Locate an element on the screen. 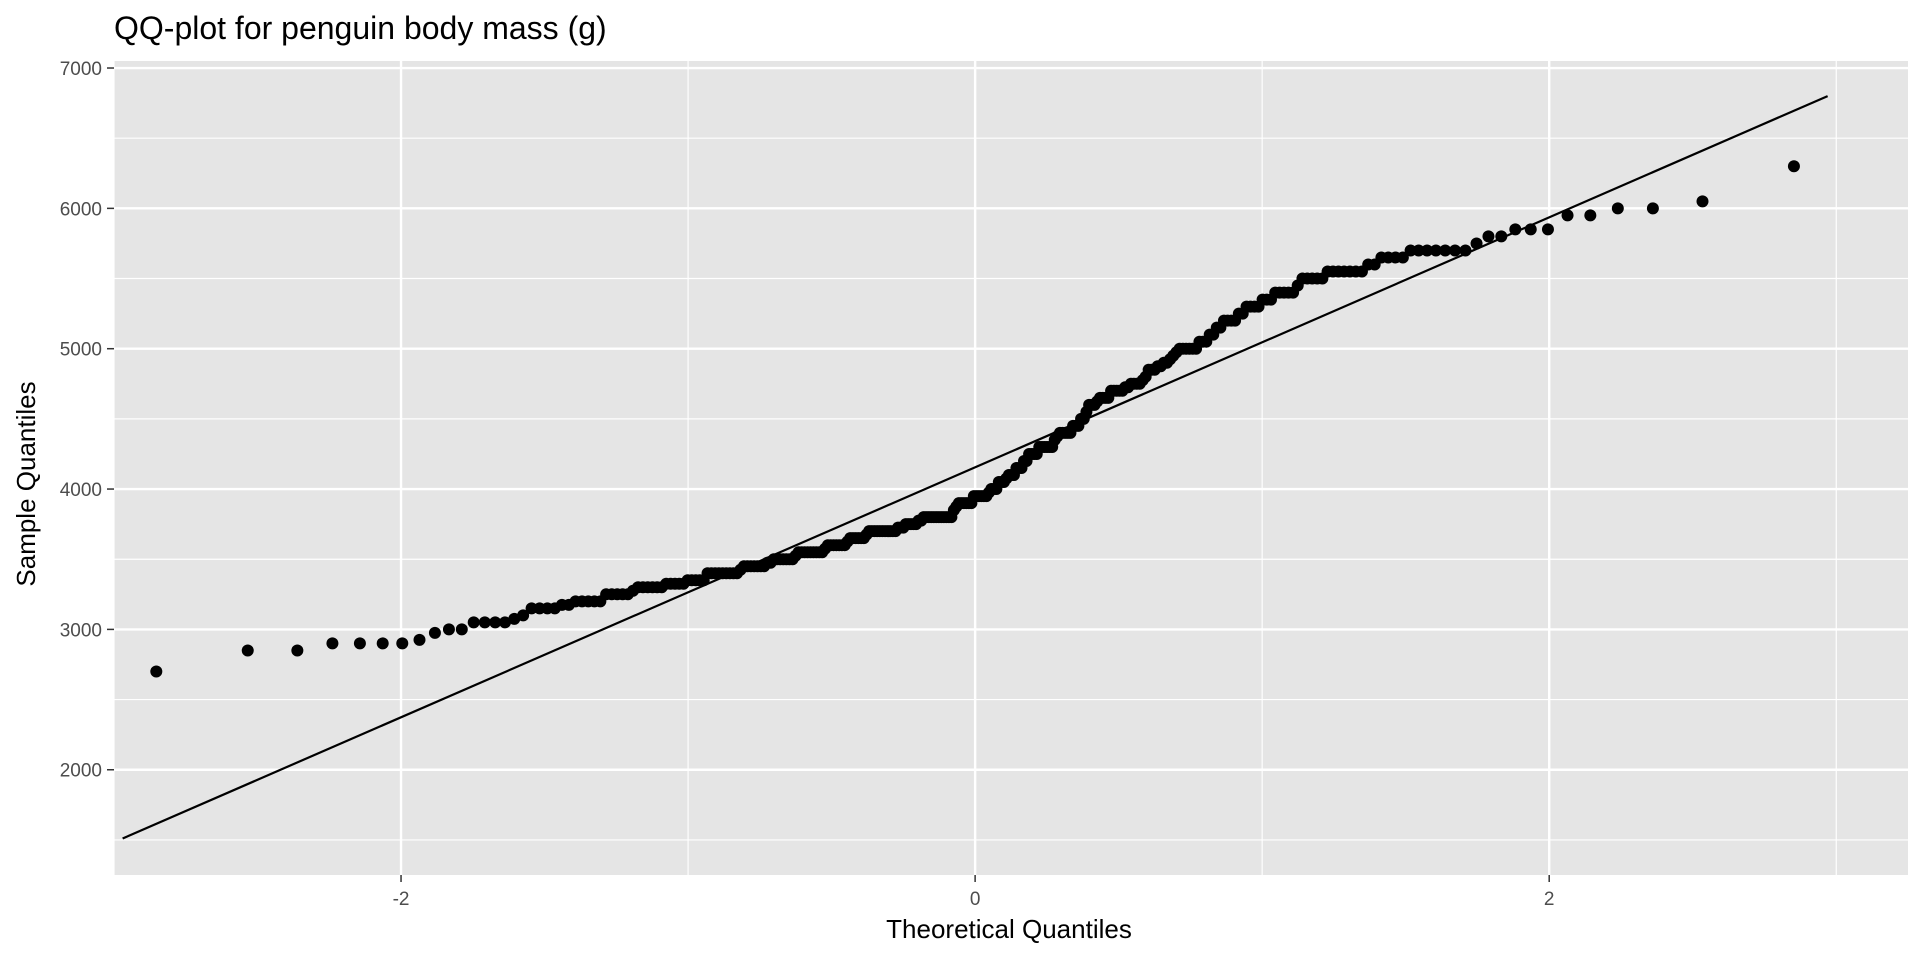 The width and height of the screenshot is (1920, 960). y-tick-label: 3000 is located at coordinates (81, 630).